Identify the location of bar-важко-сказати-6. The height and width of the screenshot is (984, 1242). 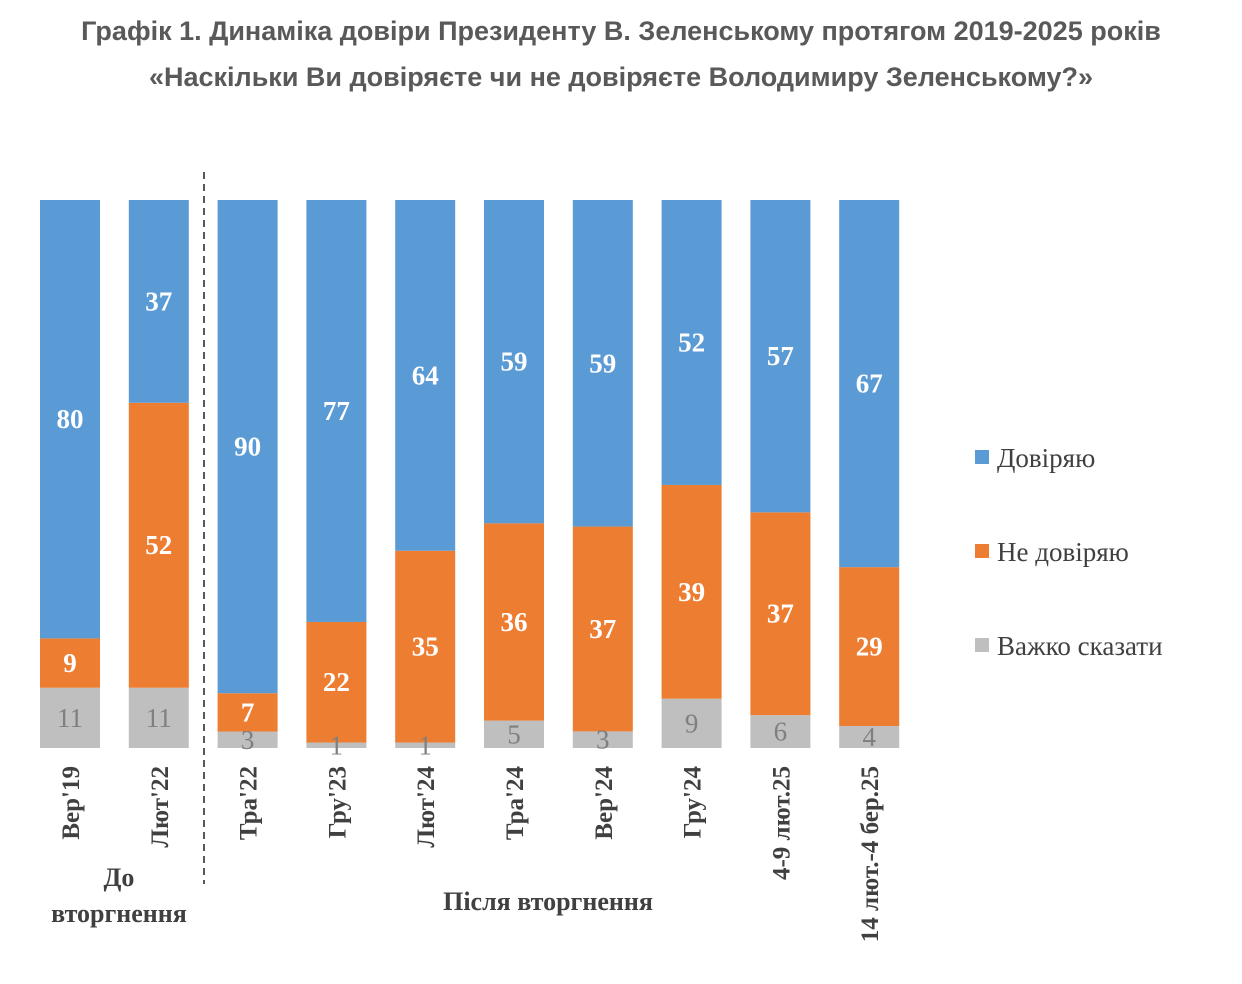
(602, 739).